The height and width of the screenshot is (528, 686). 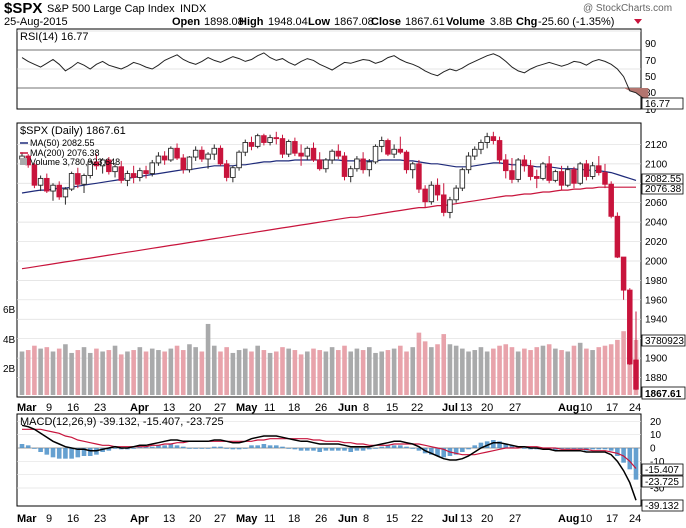 What do you see at coordinates (9, 340) in the screenshot?
I see `volume-tick: 4B` at bounding box center [9, 340].